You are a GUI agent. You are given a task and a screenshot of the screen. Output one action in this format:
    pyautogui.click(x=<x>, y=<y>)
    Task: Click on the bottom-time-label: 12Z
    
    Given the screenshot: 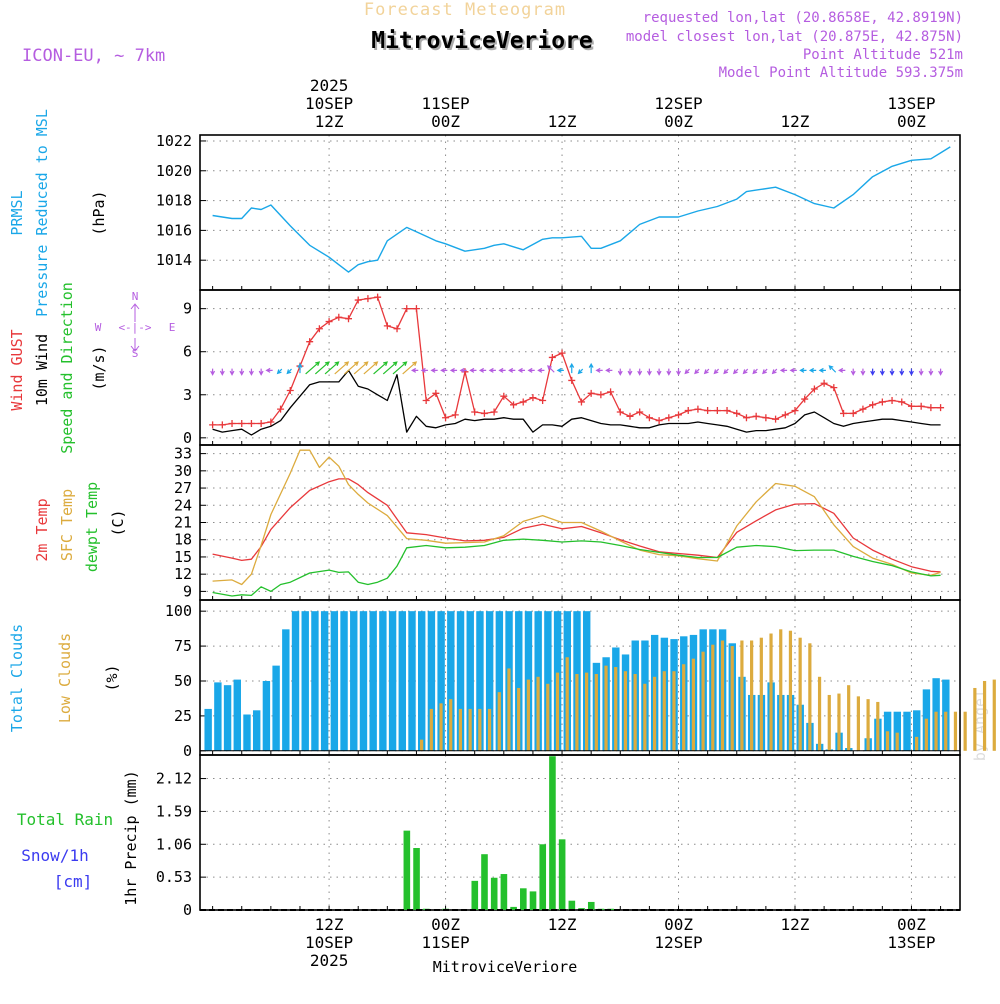 What is the action you would take?
    pyautogui.click(x=795, y=924)
    